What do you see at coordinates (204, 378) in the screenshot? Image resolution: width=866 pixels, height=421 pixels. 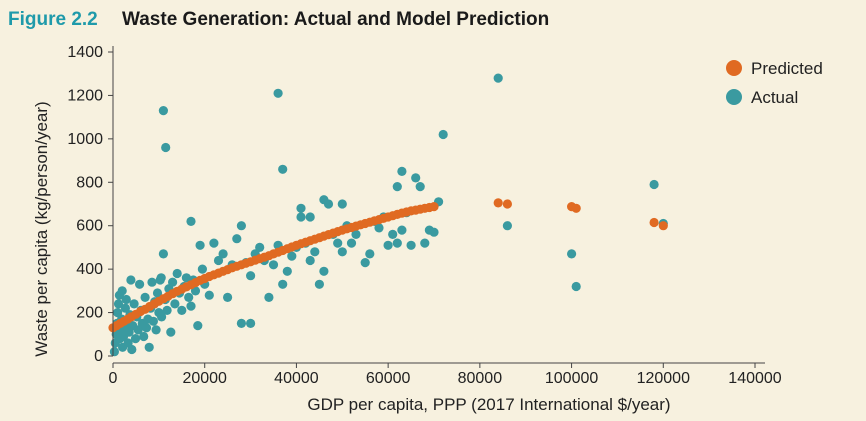 I see `x-tick-label: 20000` at bounding box center [204, 378].